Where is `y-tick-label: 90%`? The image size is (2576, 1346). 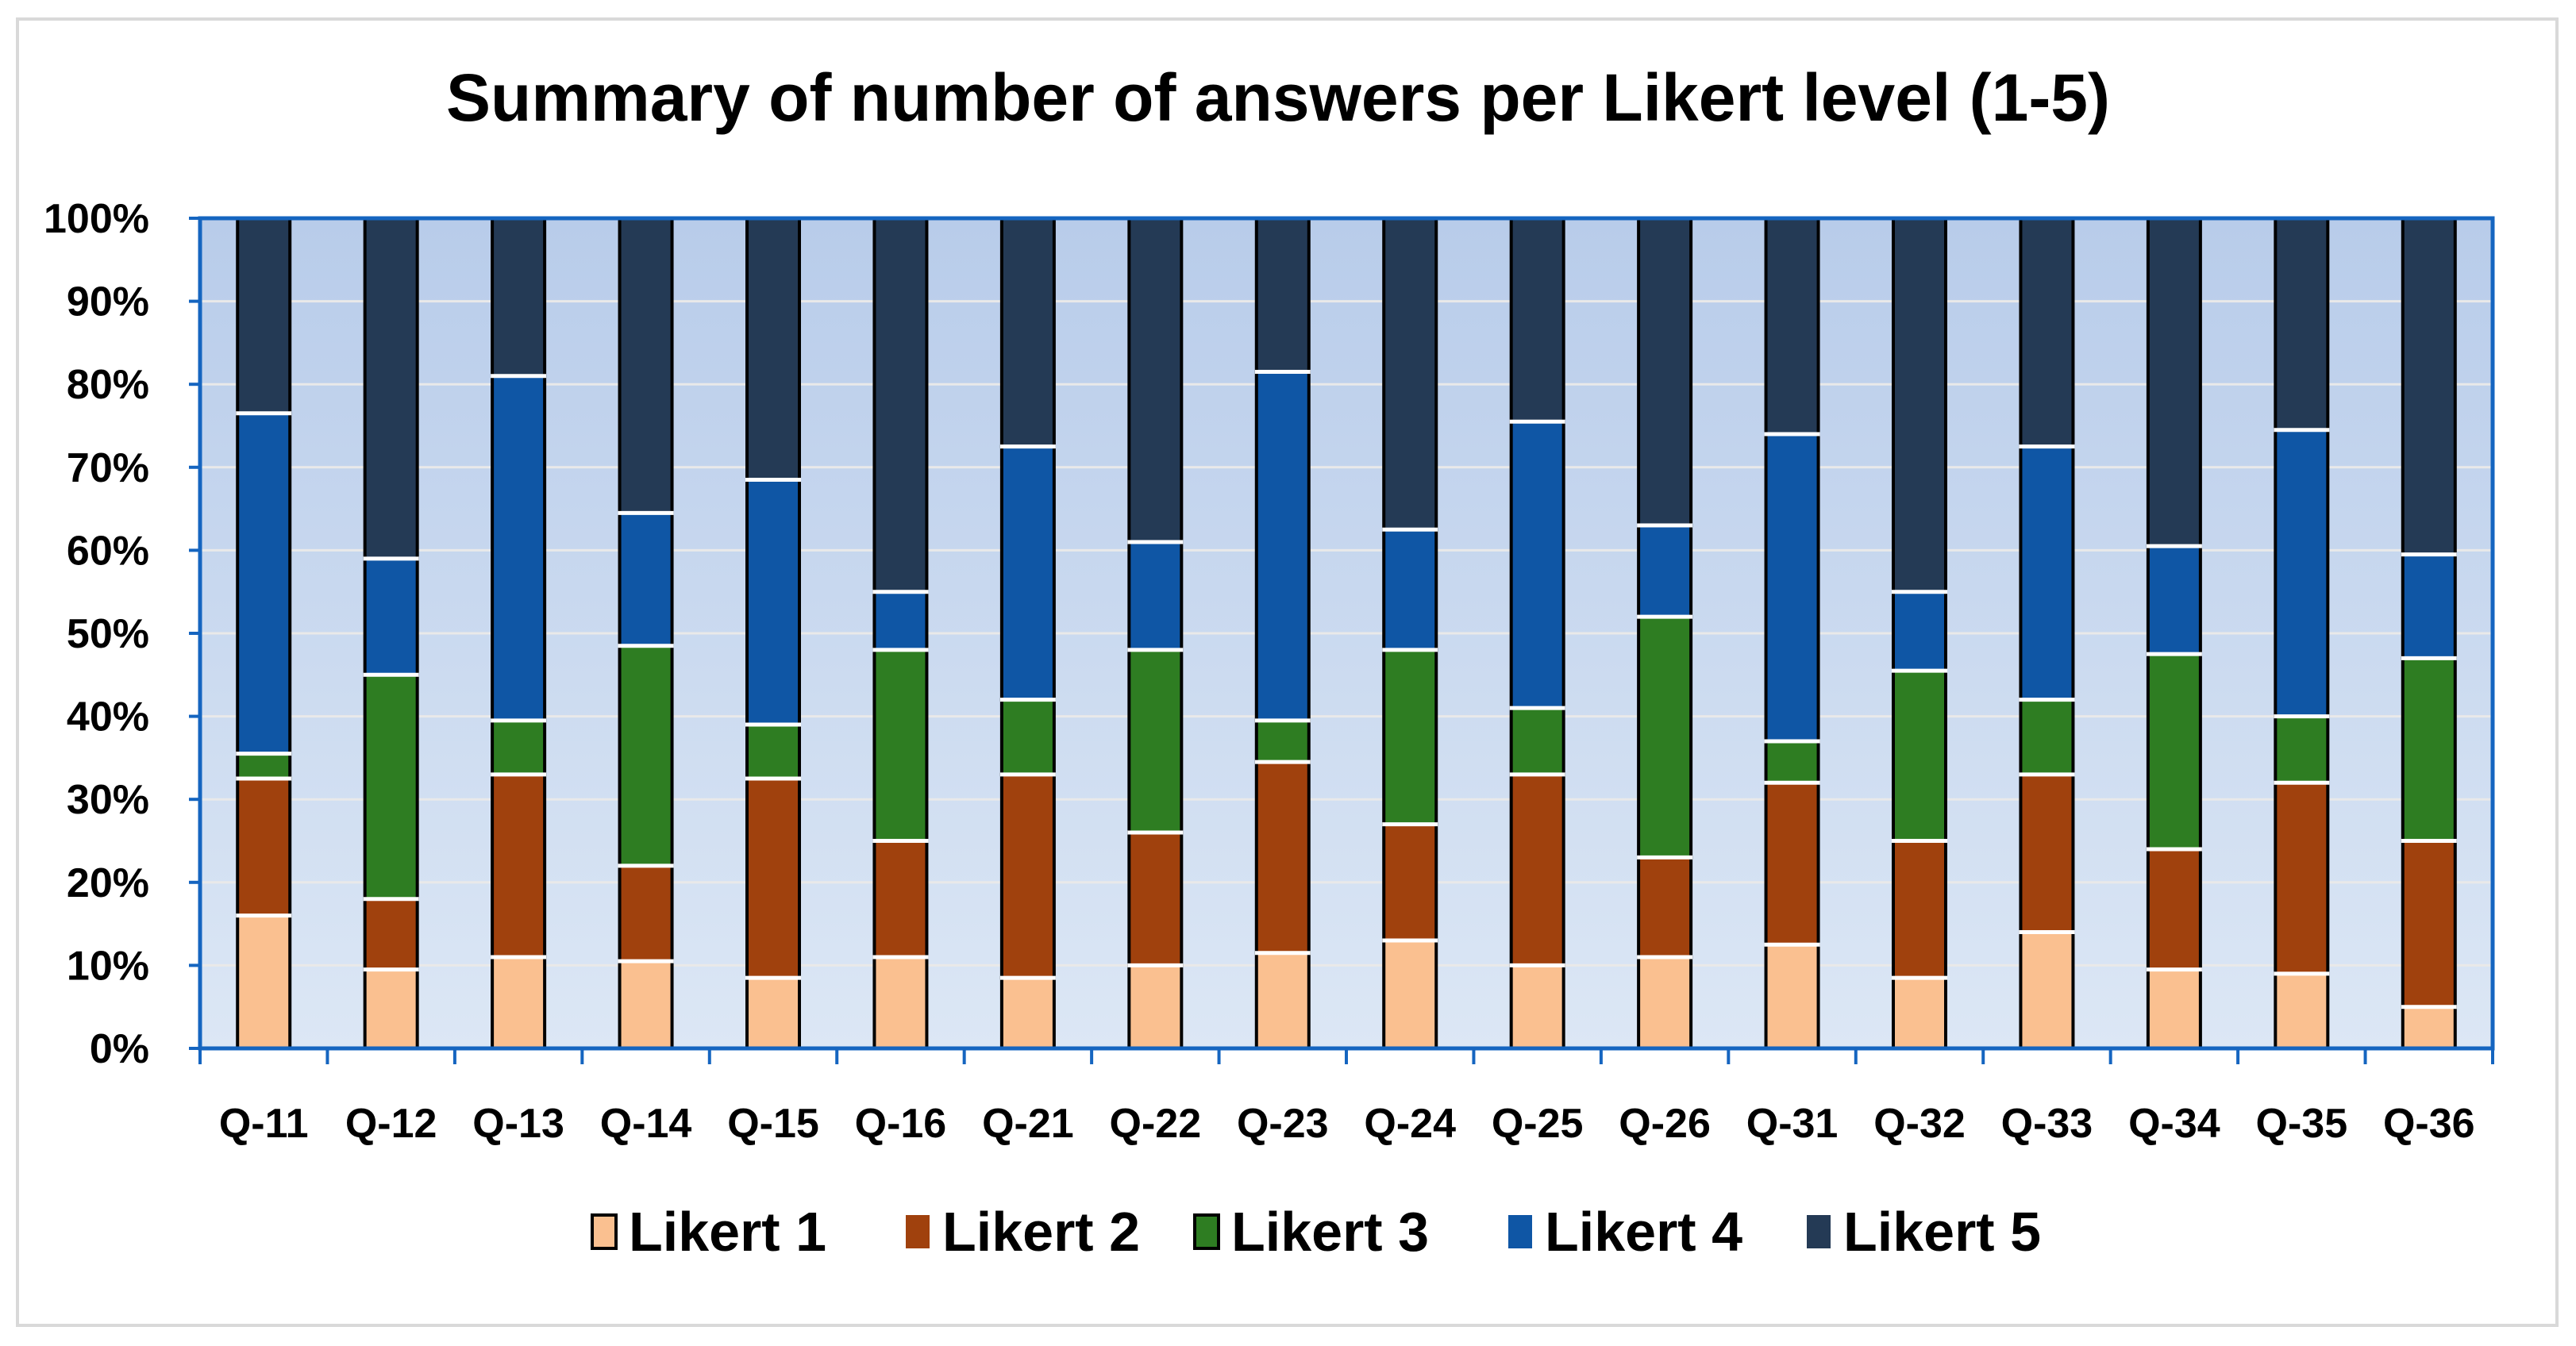 y-tick-label: 90% is located at coordinates (108, 302).